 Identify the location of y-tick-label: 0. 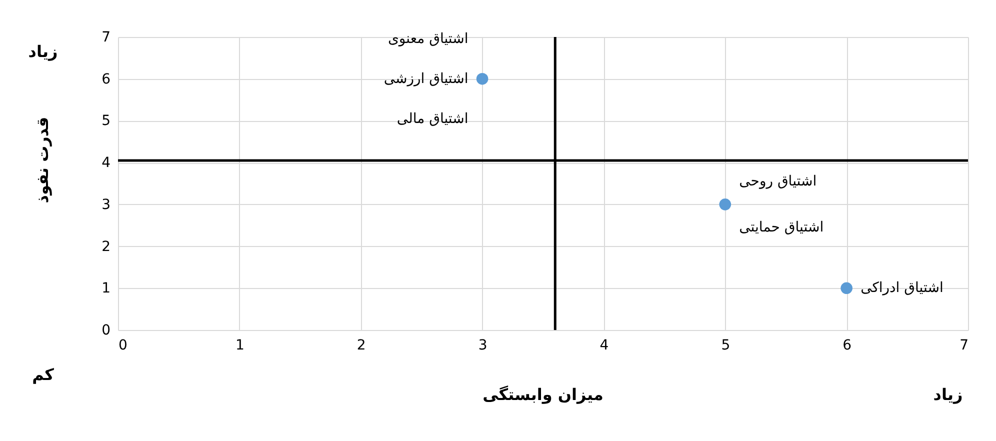
(106, 330).